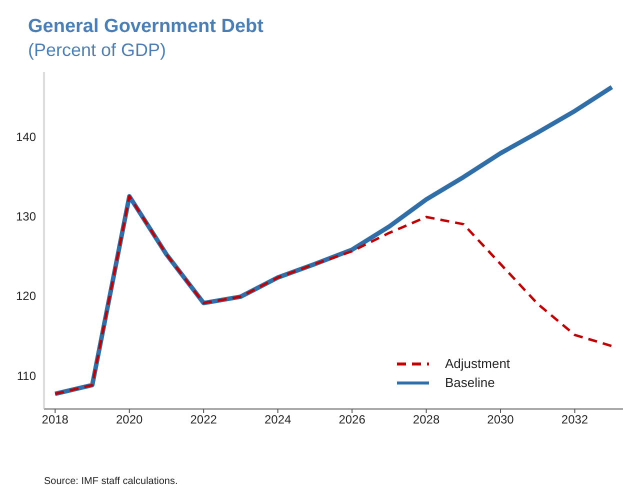 Image resolution: width=623 pixels, height=489 pixels. I want to click on x-tick-label: 2032, so click(574, 419).